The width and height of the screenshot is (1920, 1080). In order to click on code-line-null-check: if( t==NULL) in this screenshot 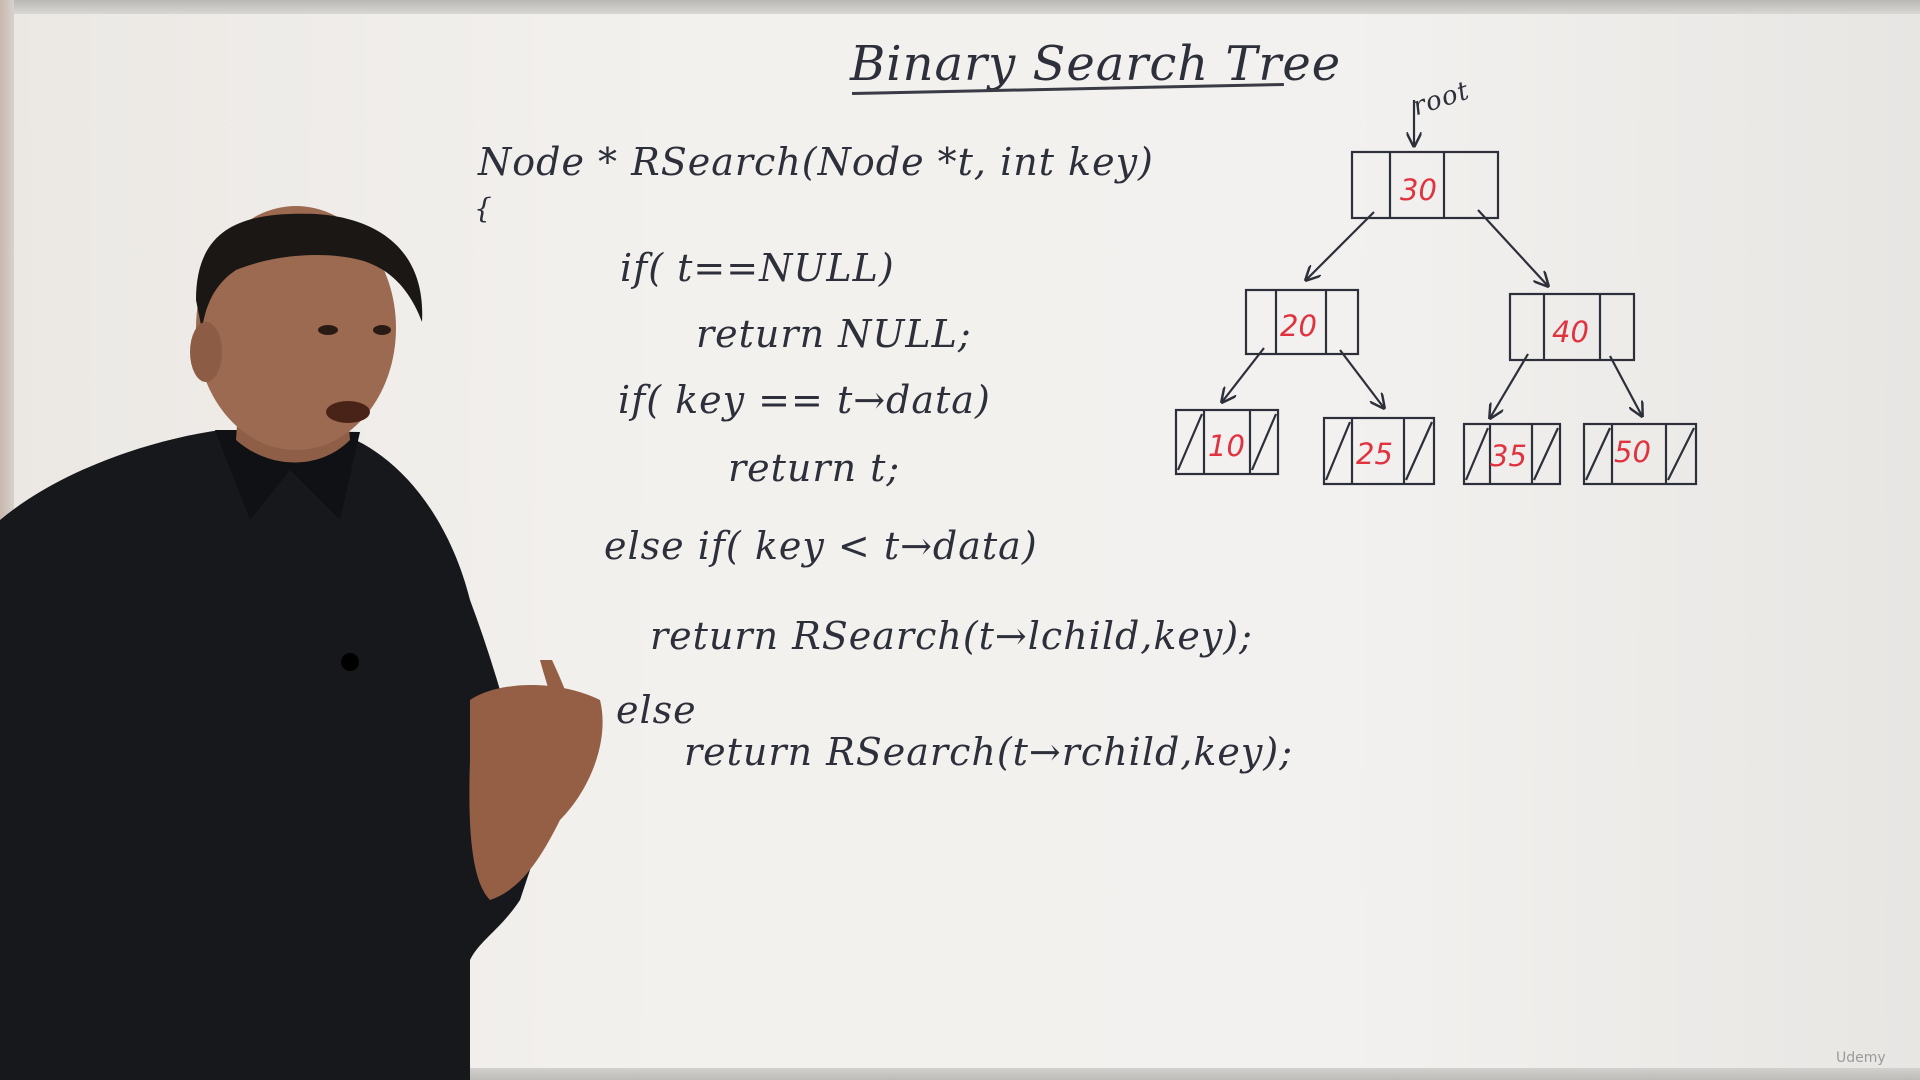, I will do `click(757, 268)`.